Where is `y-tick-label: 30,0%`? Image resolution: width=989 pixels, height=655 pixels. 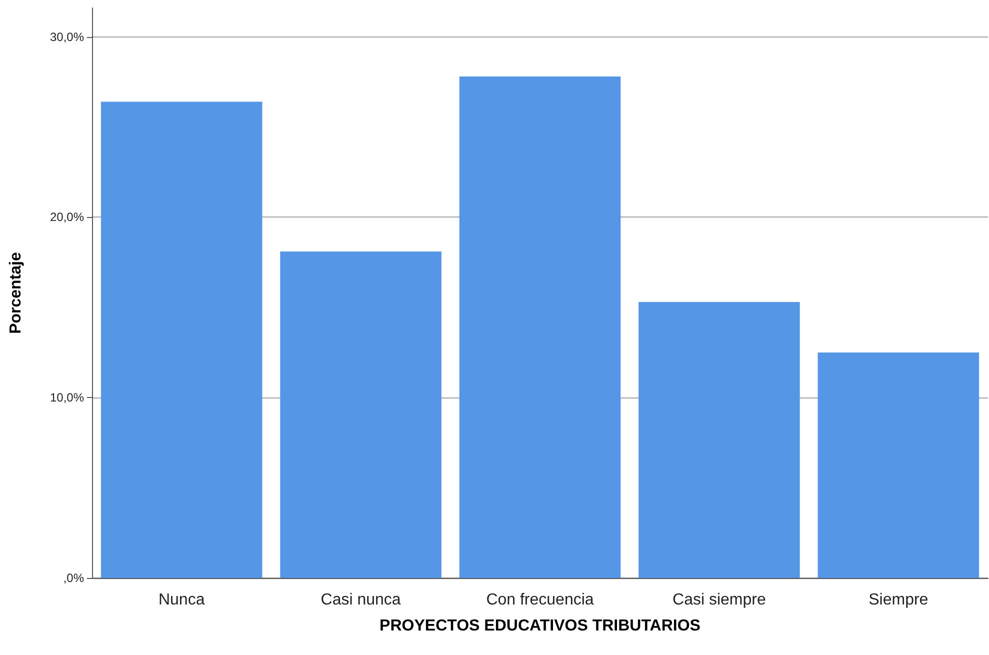 y-tick-label: 30,0% is located at coordinates (67, 37).